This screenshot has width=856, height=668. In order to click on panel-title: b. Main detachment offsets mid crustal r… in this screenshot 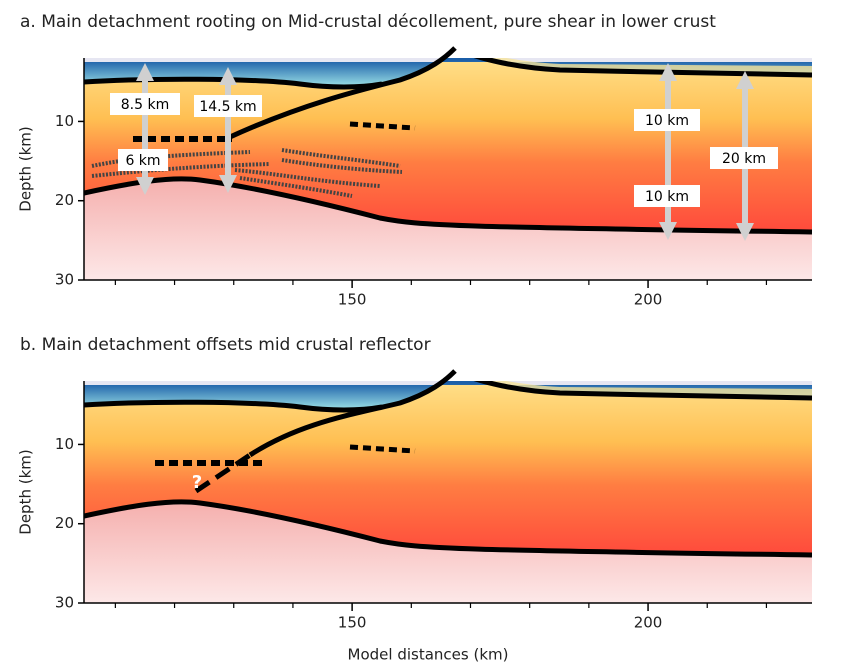, I will do `click(225, 345)`.